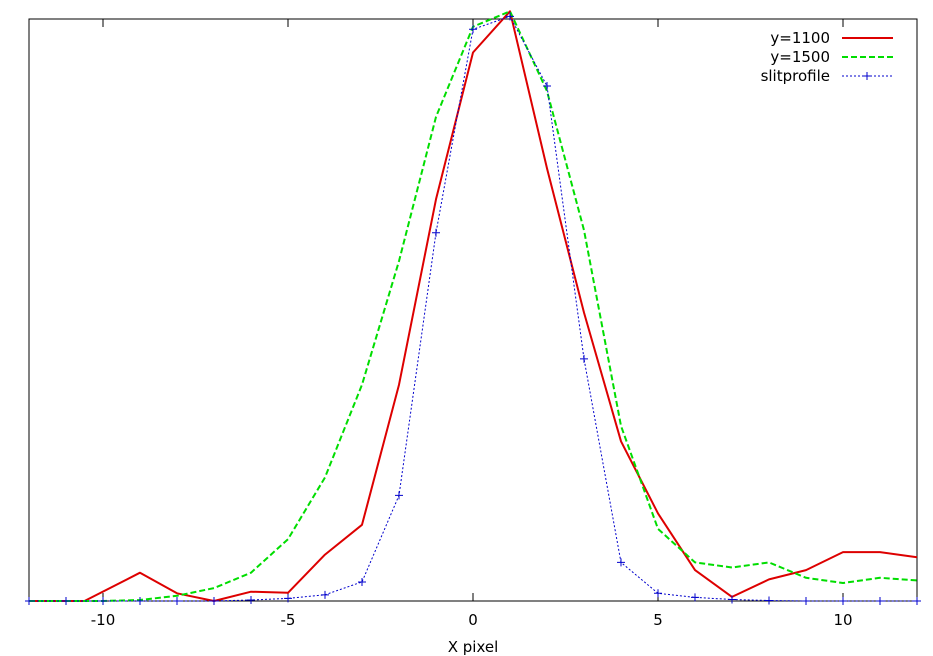  I want to click on x-tick-label: 5, so click(658, 620).